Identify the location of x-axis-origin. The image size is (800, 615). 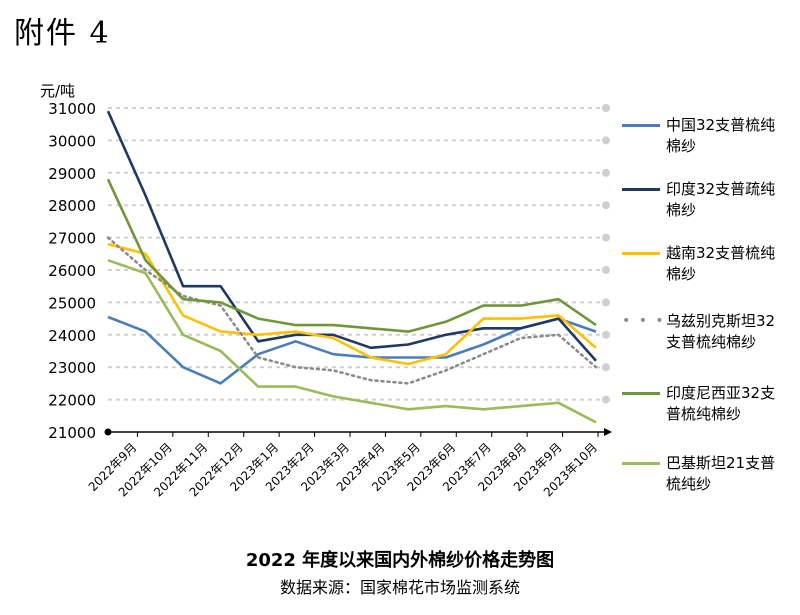
(108, 432).